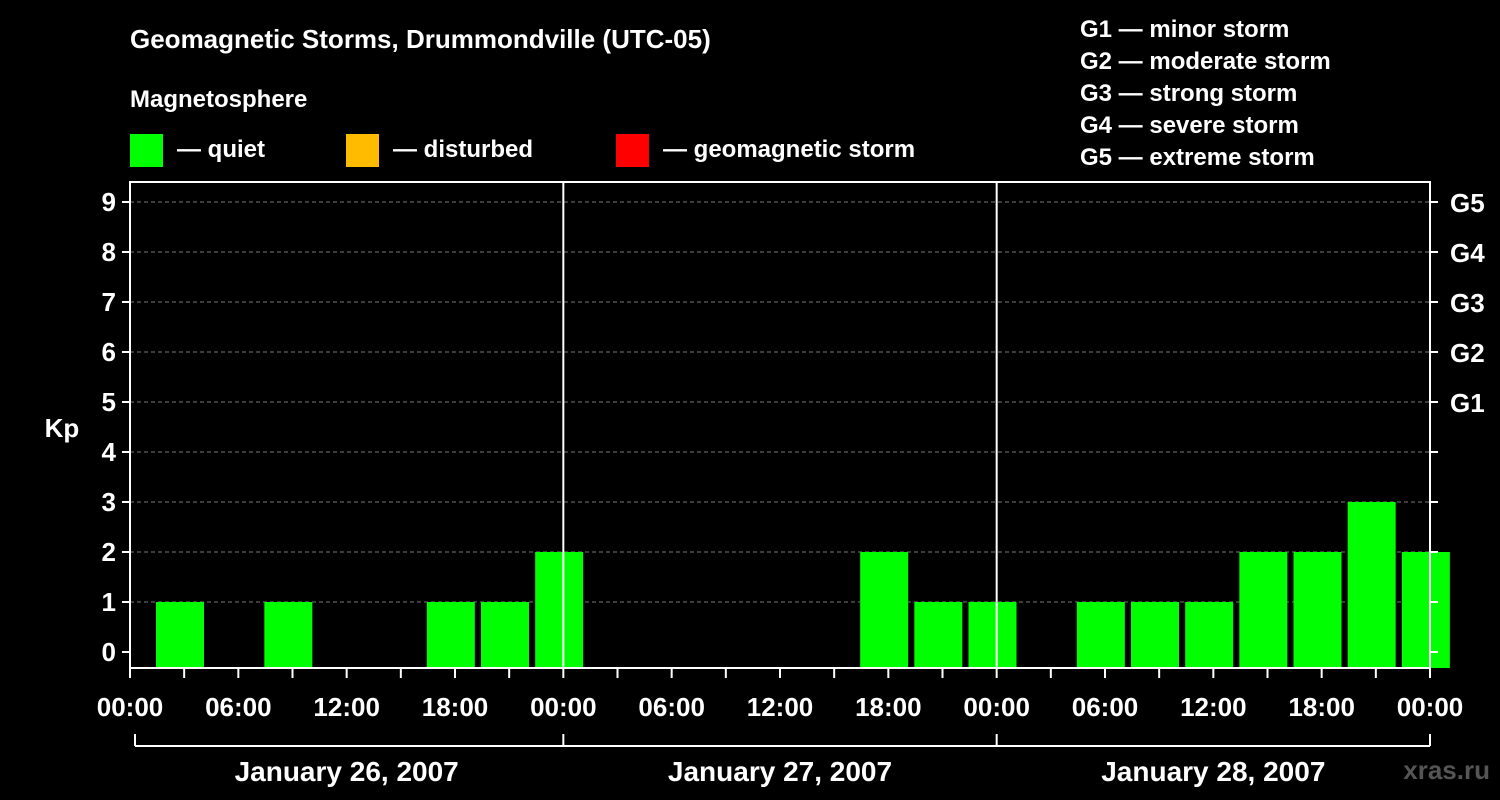 This screenshot has width=1500, height=800. What do you see at coordinates (1467, 303) in the screenshot?
I see `right-axis-label: G3` at bounding box center [1467, 303].